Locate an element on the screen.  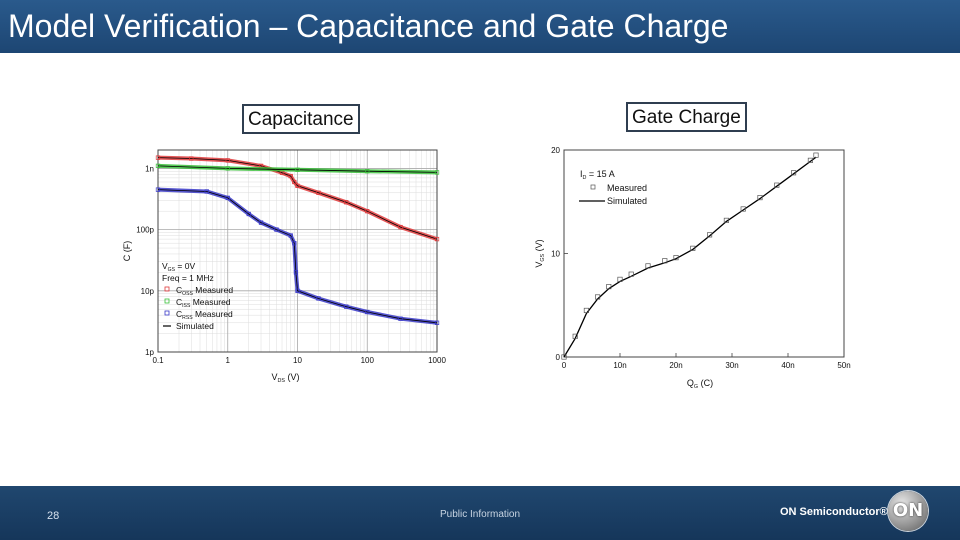
x-tick-label: 50n is located at coordinates (843, 365).